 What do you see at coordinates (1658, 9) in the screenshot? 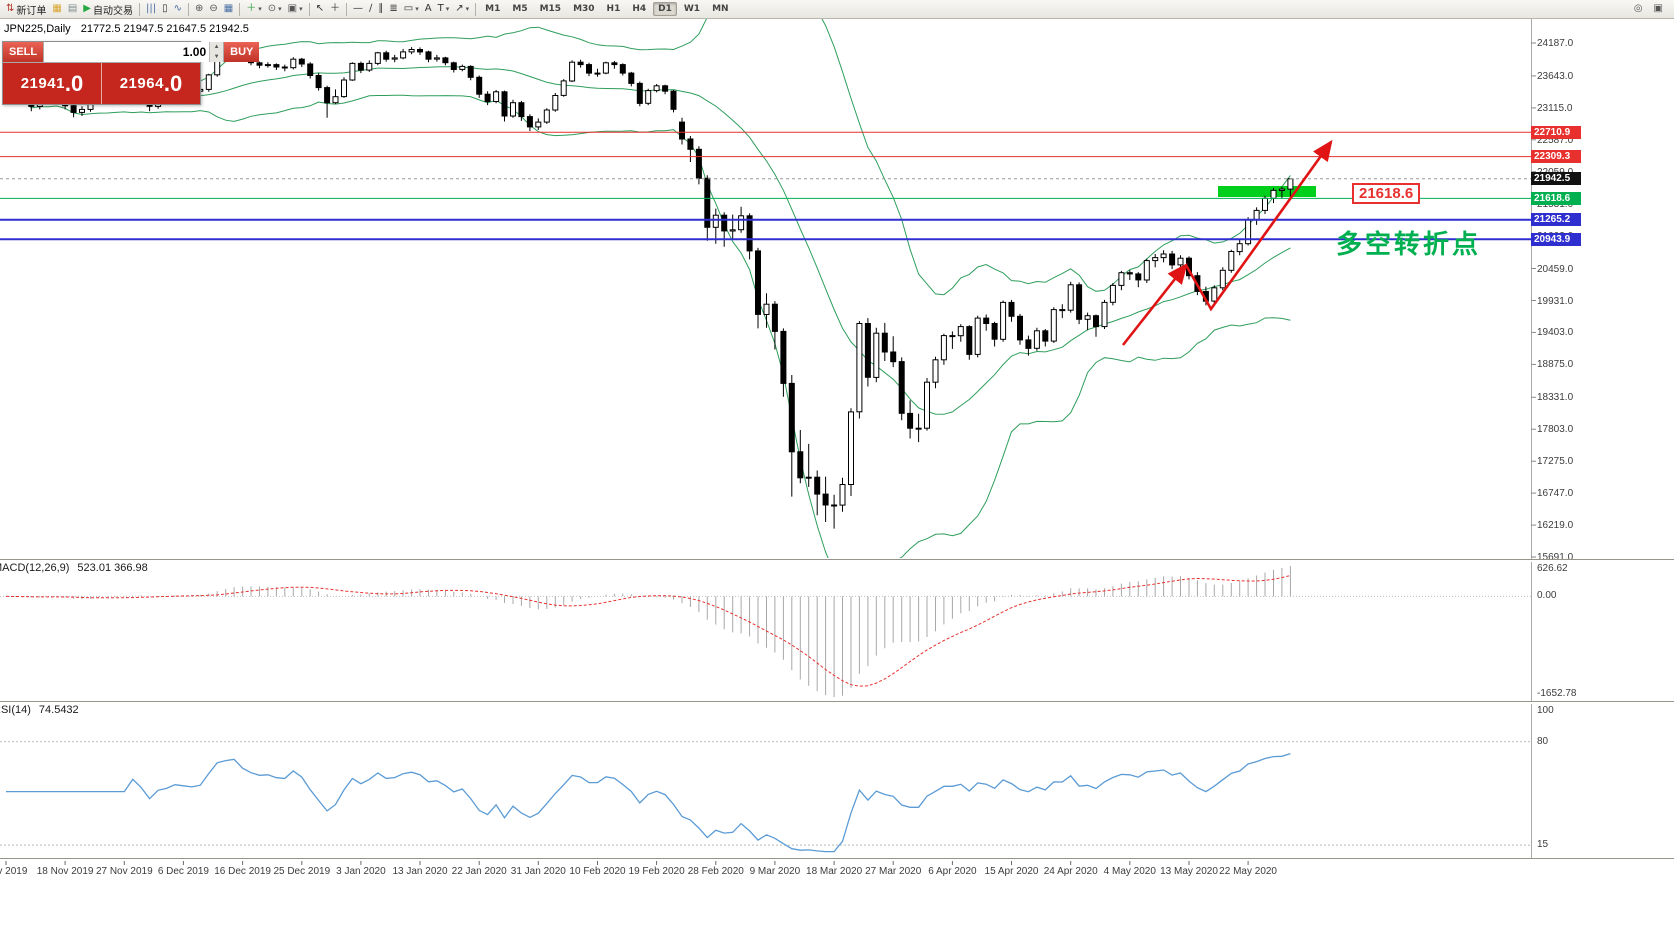
I see `panels-button: ▣` at bounding box center [1658, 9].